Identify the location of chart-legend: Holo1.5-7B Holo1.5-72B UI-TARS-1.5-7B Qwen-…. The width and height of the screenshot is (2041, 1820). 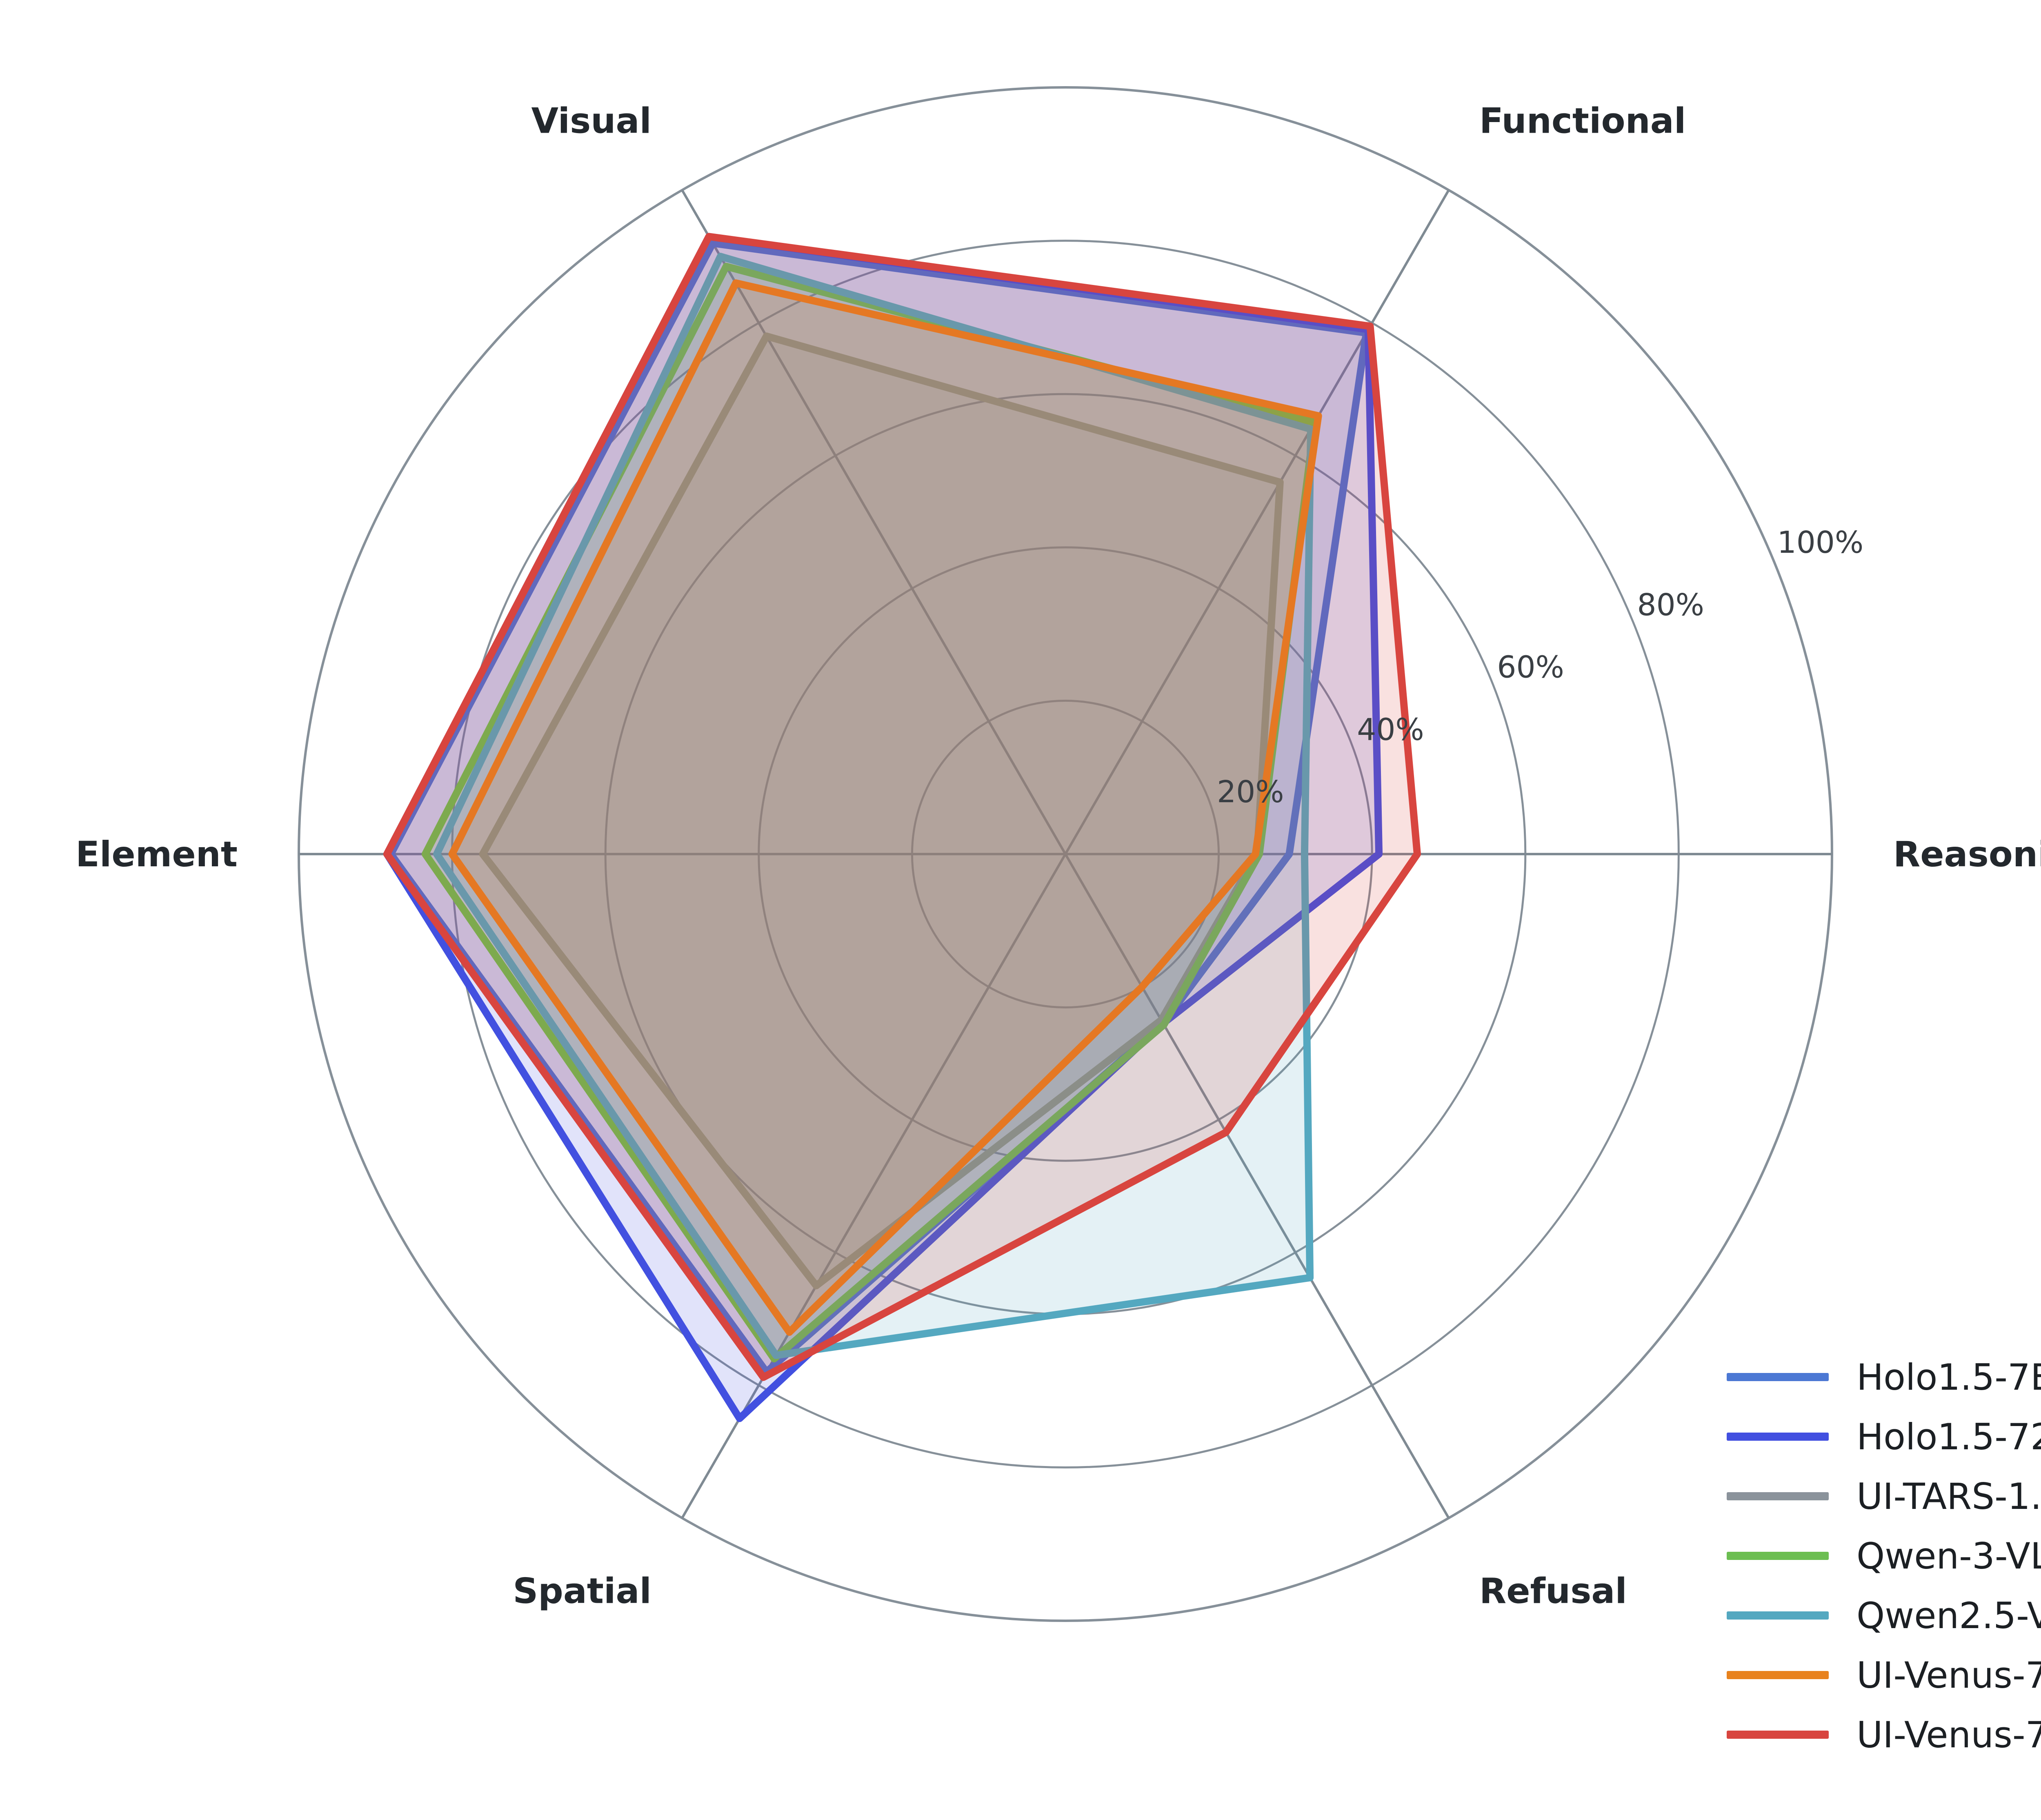
(1884, 1555).